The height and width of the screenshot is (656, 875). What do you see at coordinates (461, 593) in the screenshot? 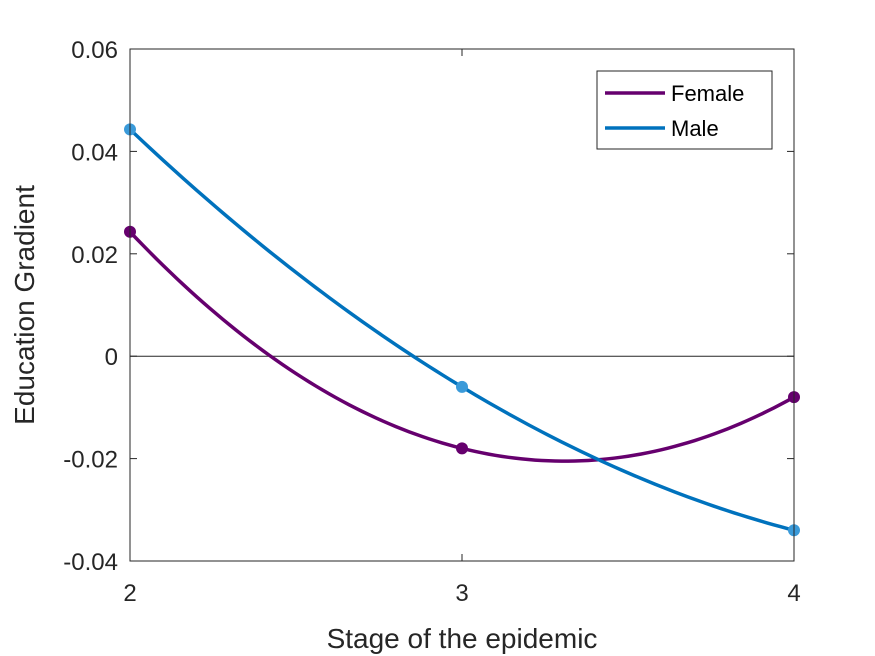
I see `x-tick-label: 3` at bounding box center [461, 593].